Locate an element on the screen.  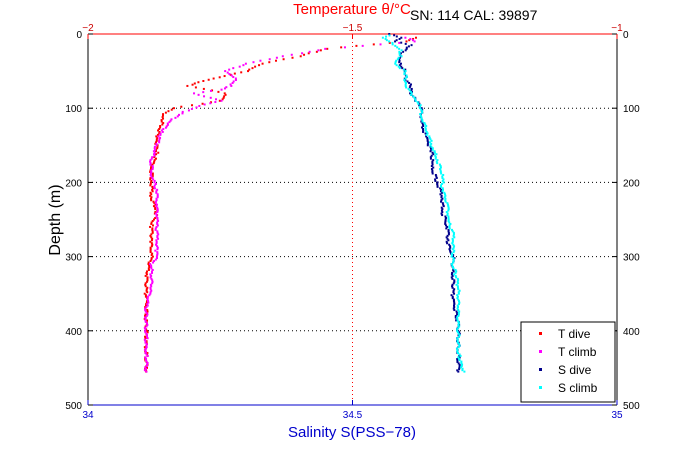
legend-label: S dive is located at coordinates (575, 370).